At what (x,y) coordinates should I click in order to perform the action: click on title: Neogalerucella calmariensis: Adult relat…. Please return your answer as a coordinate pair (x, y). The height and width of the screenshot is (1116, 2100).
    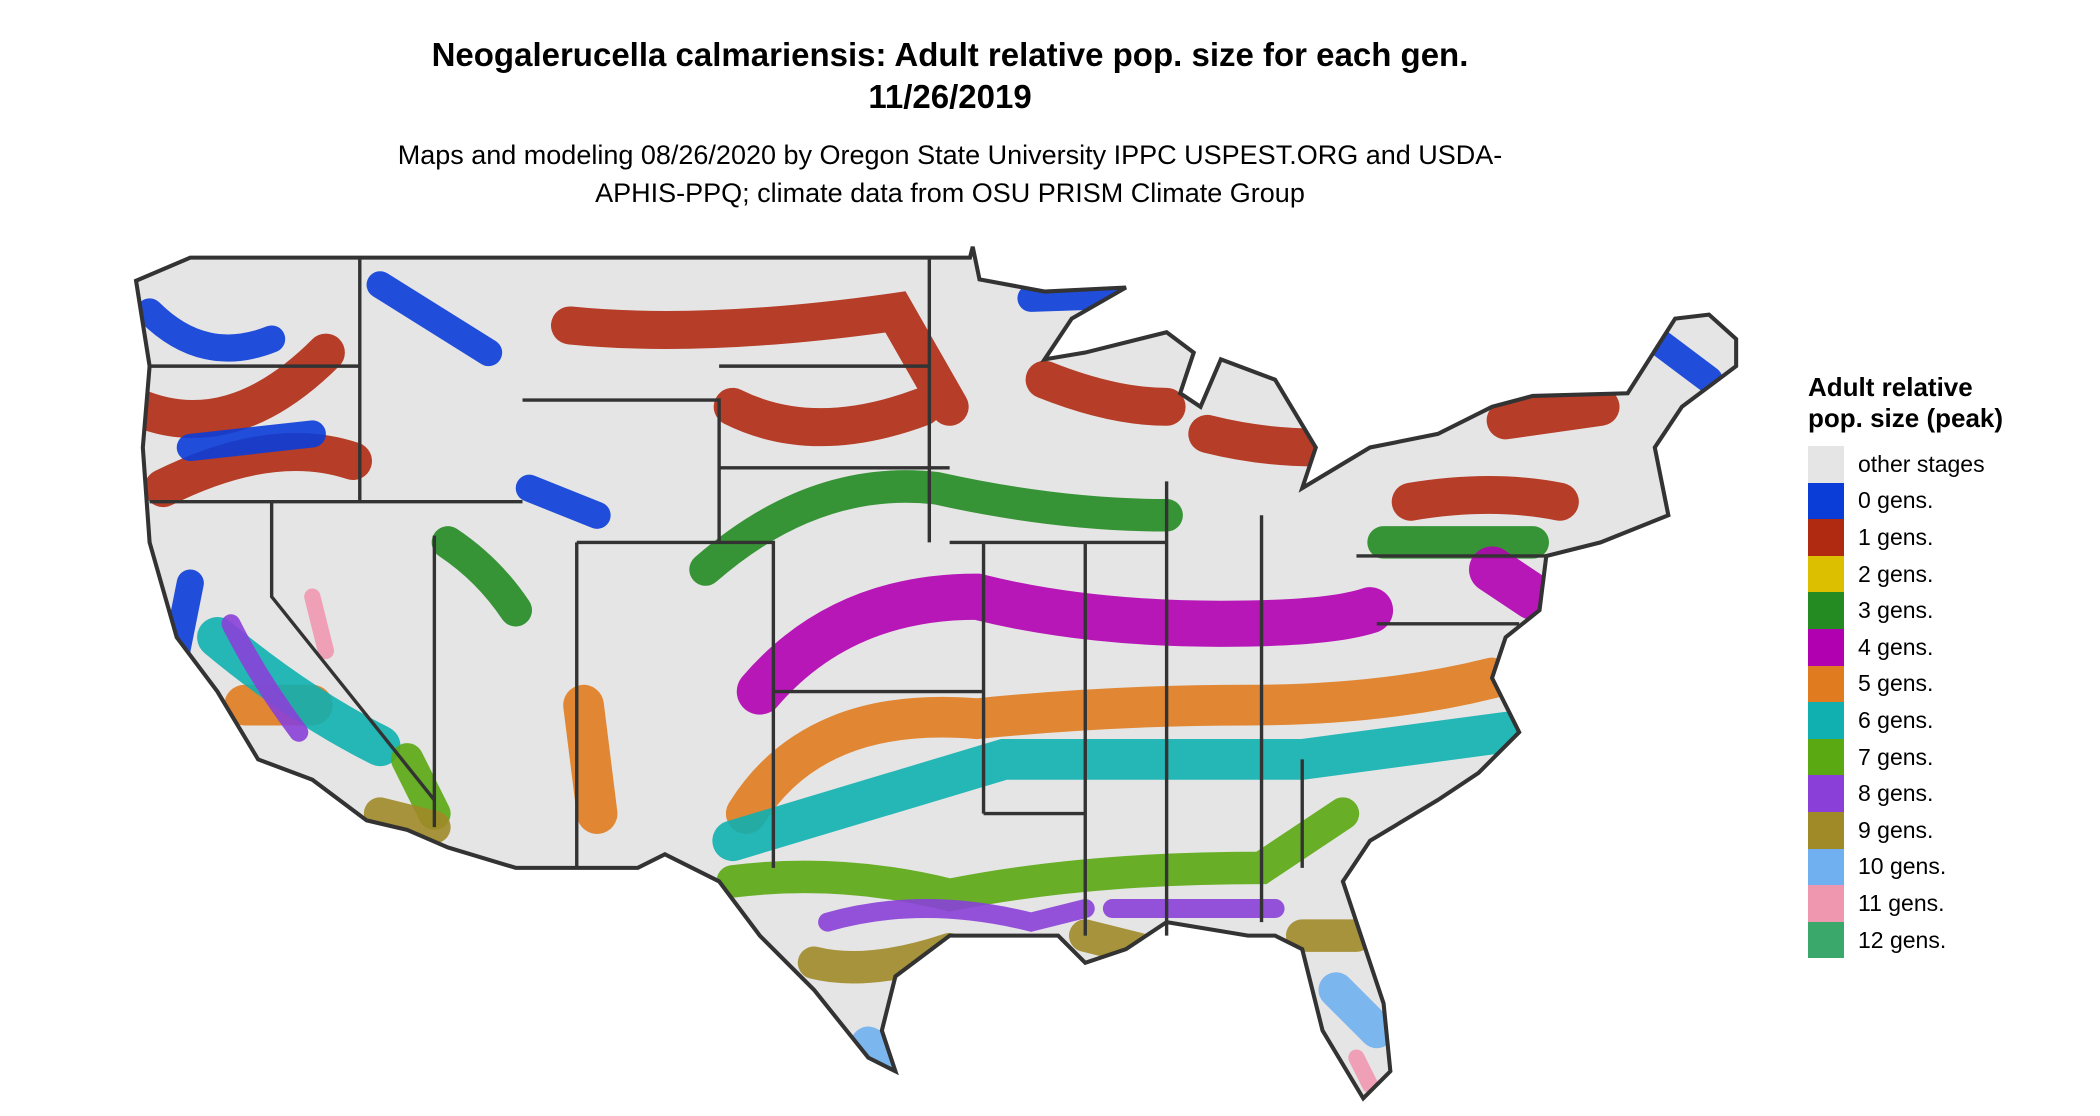
    Looking at the image, I should click on (950, 75).